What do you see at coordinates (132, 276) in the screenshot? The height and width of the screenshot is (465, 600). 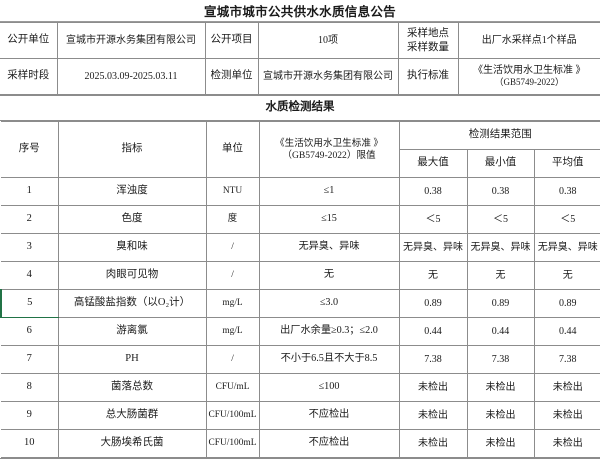 I see `cell-indicator: 肉眼可见物` at bounding box center [132, 276].